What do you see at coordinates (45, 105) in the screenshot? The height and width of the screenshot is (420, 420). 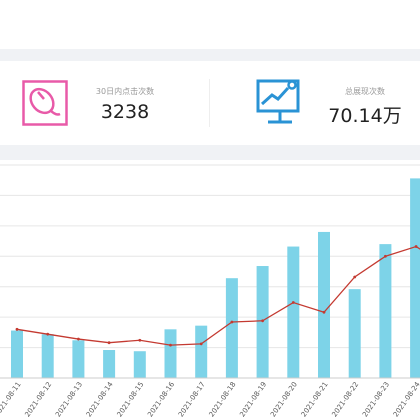 I see `mouse-icon` at bounding box center [45, 105].